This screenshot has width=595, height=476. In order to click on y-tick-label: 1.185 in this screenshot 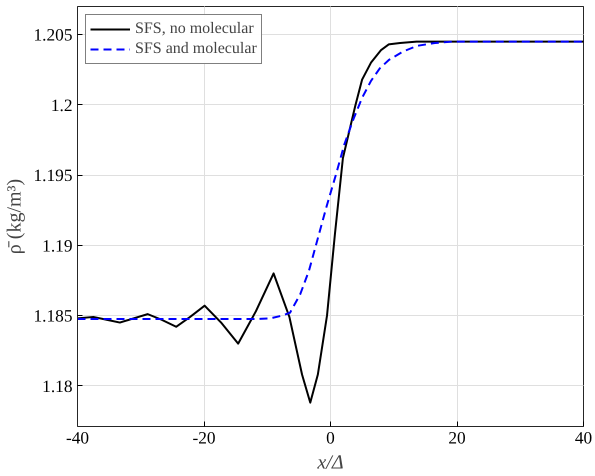, I will do `click(53, 316)`.